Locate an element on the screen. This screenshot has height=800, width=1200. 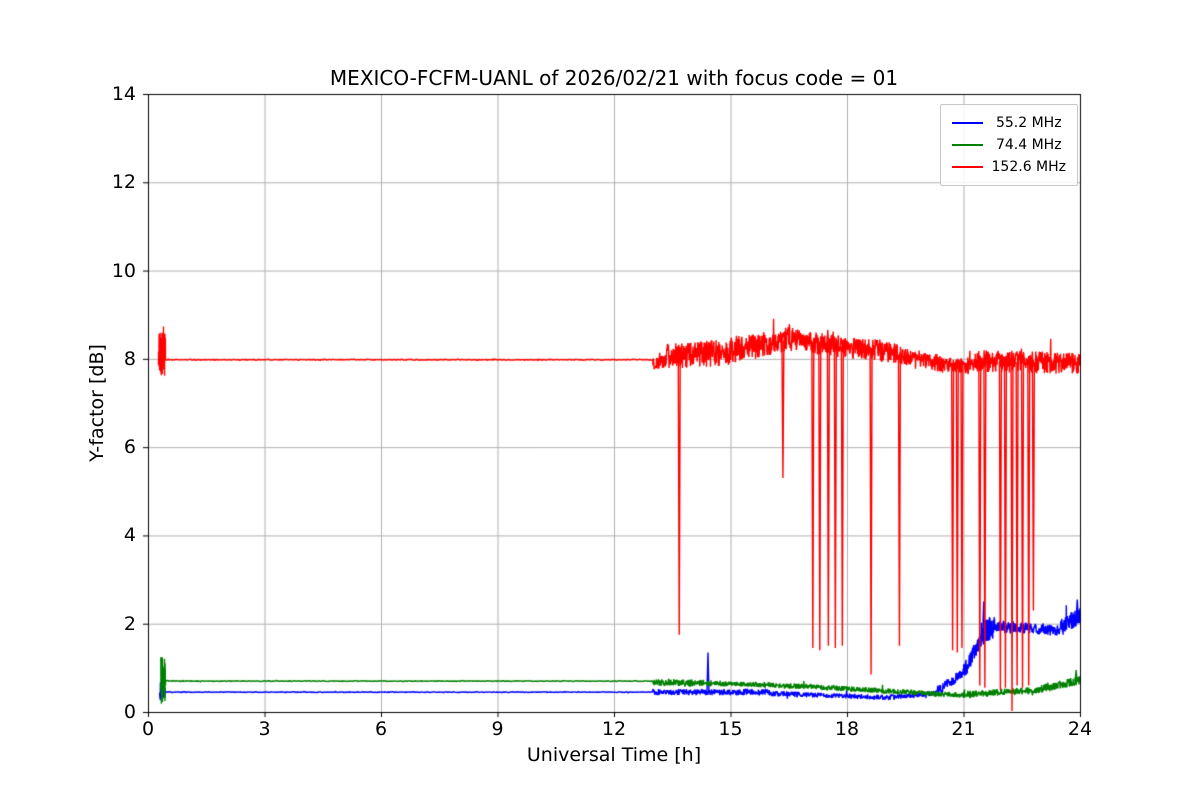
legend-entry: 152.6 MHz is located at coordinates (1008, 167).